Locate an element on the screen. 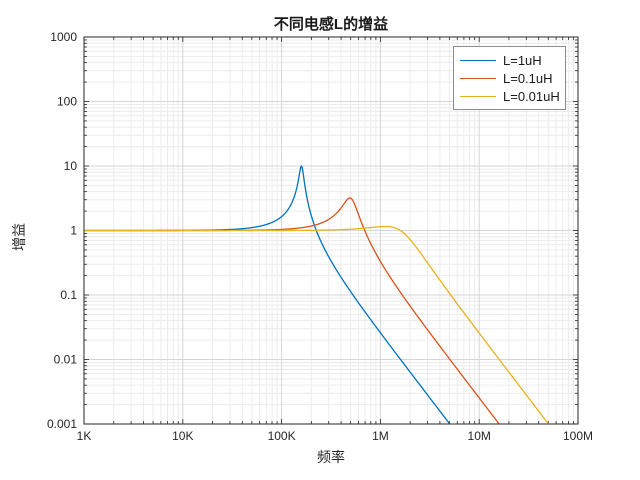 The height and width of the screenshot is (480, 640). y-tick-label: 0.1 is located at coordinates (68, 295).